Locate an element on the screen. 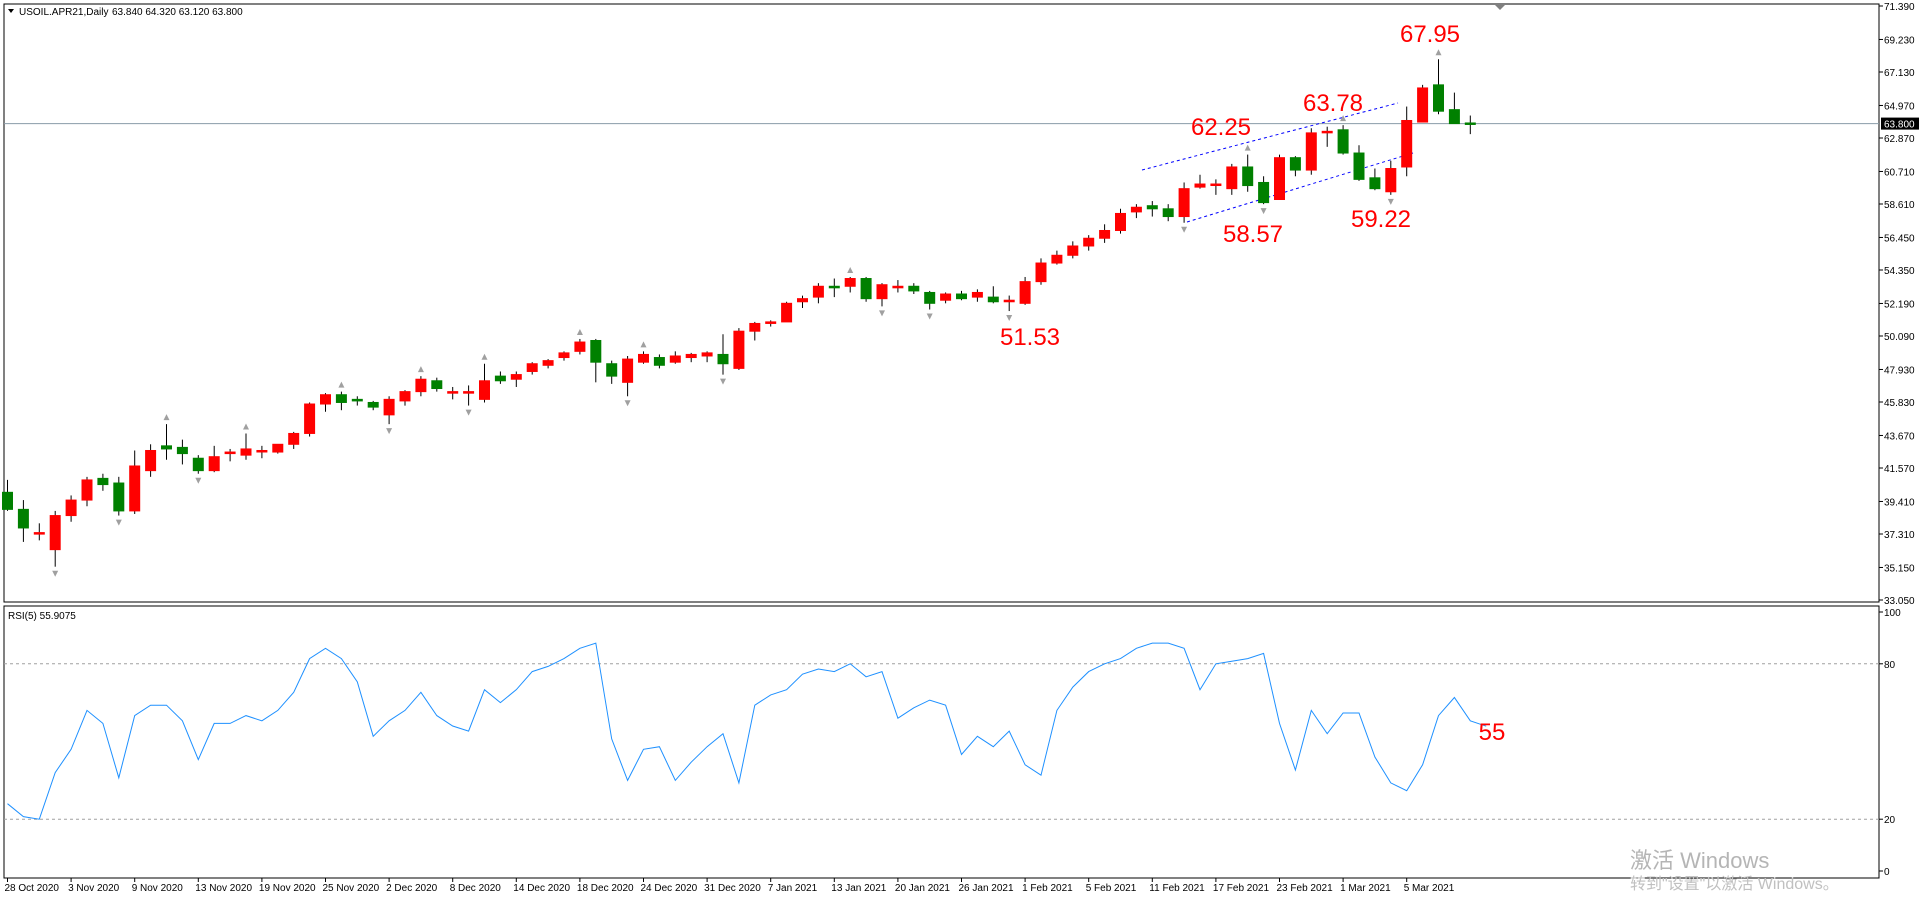  rsi-axis: 100 80 20 0 is located at coordinates (1890, 743).